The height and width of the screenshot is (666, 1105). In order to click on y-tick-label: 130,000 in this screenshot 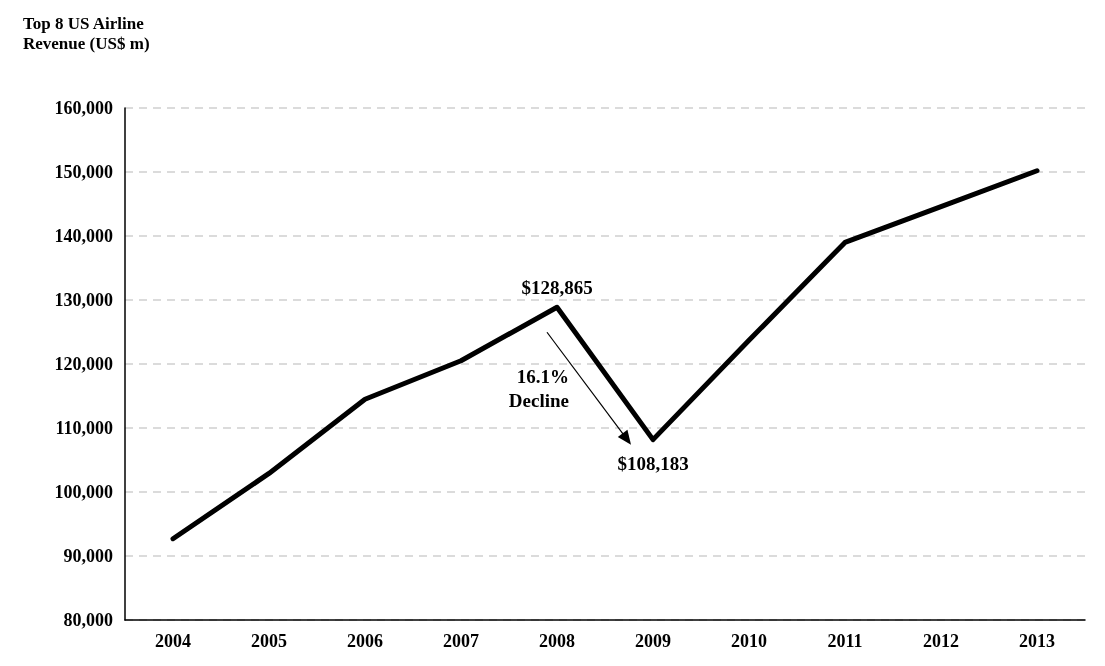, I will do `click(83, 300)`.